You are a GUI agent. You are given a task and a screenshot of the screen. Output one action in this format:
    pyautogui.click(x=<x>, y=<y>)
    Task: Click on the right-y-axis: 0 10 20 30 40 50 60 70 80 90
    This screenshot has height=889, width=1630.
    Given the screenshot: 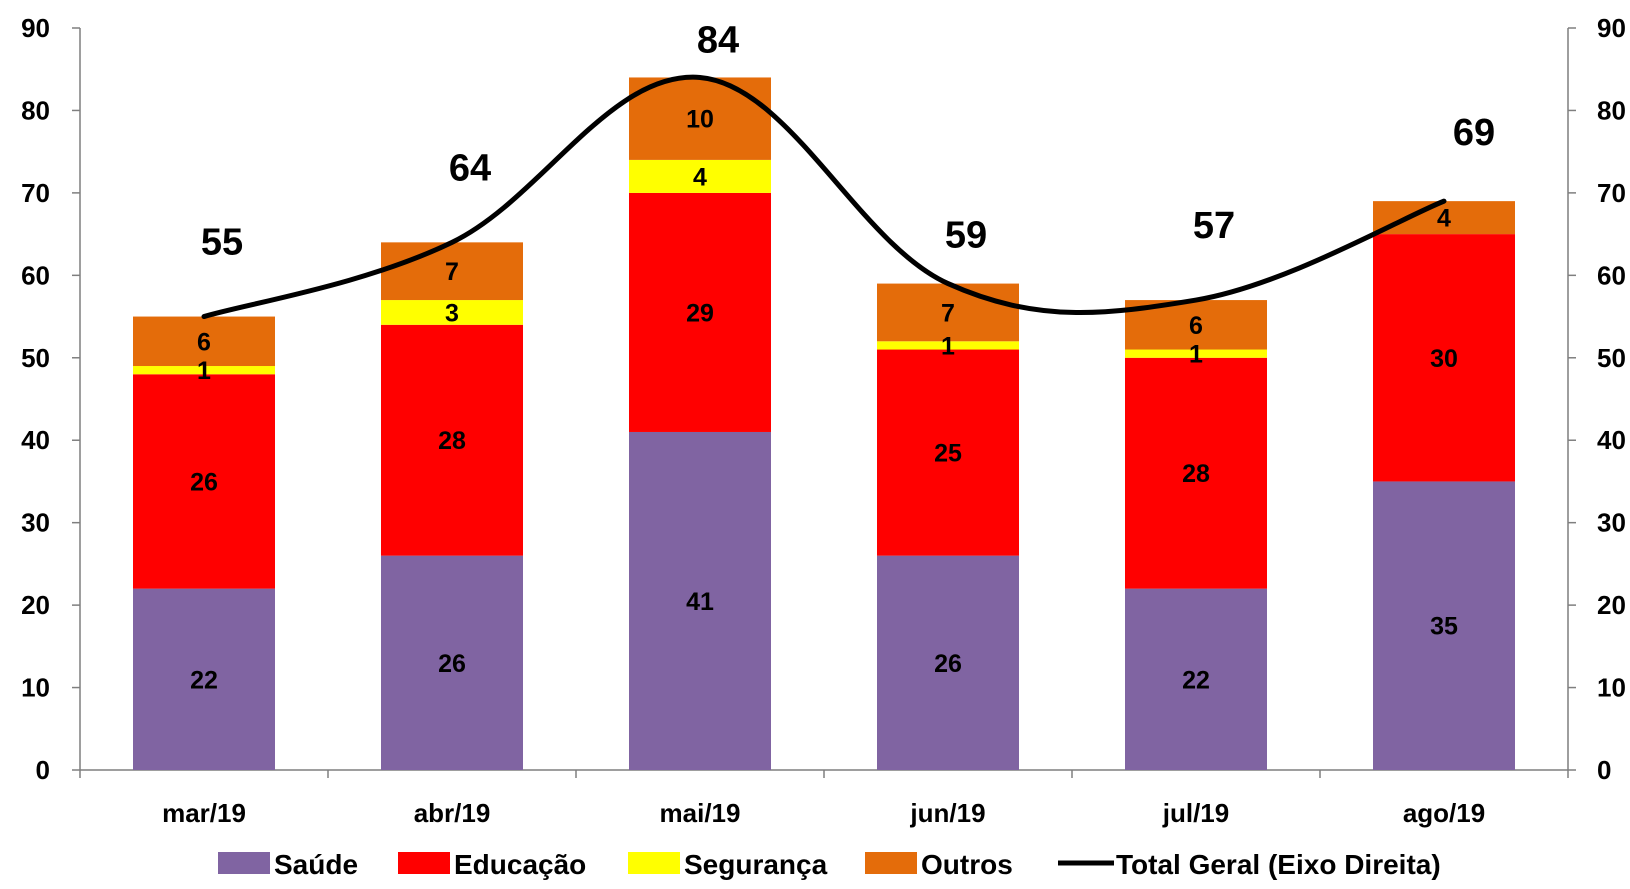 What is the action you would take?
    pyautogui.click(x=1597, y=399)
    